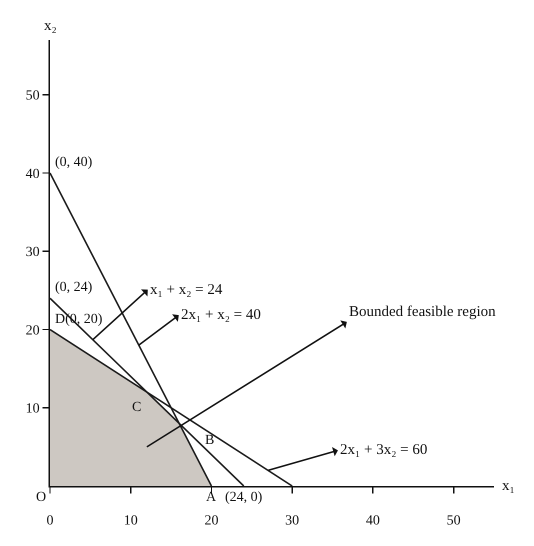 This screenshot has height=546, width=534. What do you see at coordinates (137, 407) in the screenshot?
I see `annotation: C` at bounding box center [137, 407].